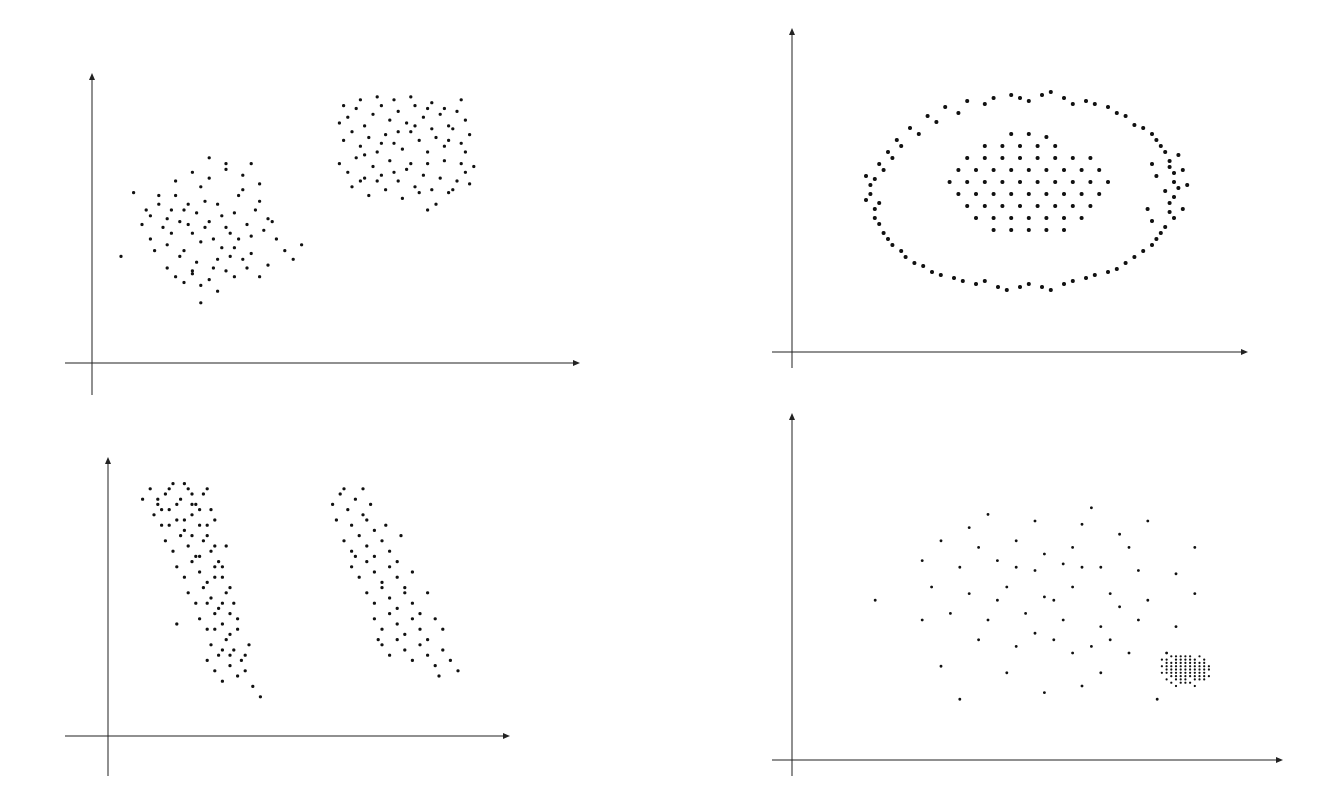  I want to click on series-two-blobs, so click(297, 200).